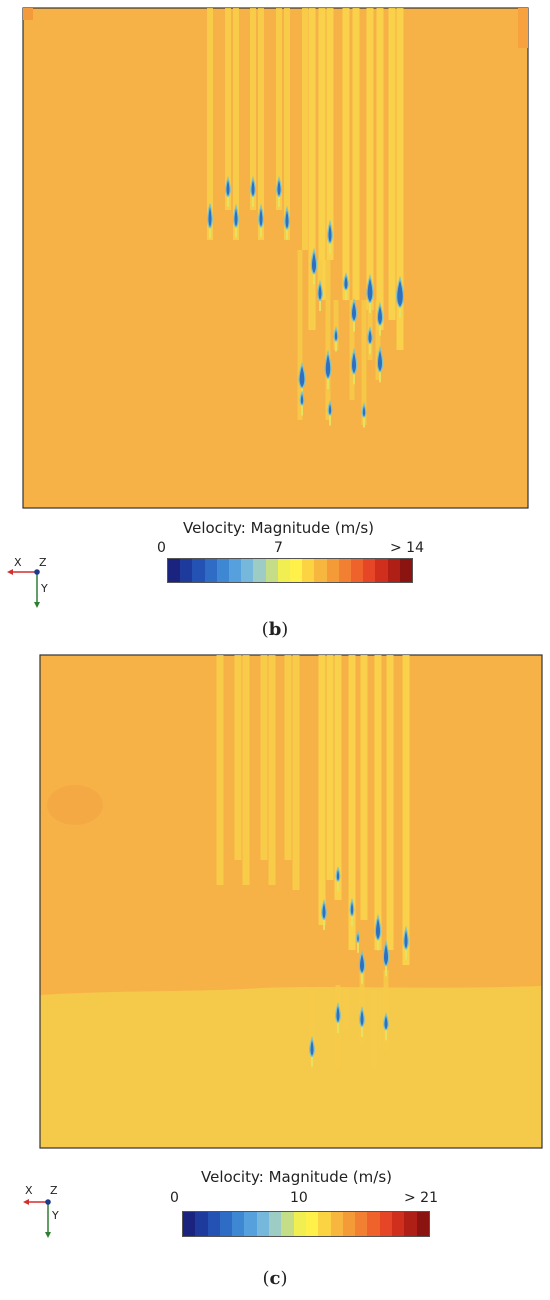  I want to click on colorbar-tick-max-c: > 21, so click(421, 1198).